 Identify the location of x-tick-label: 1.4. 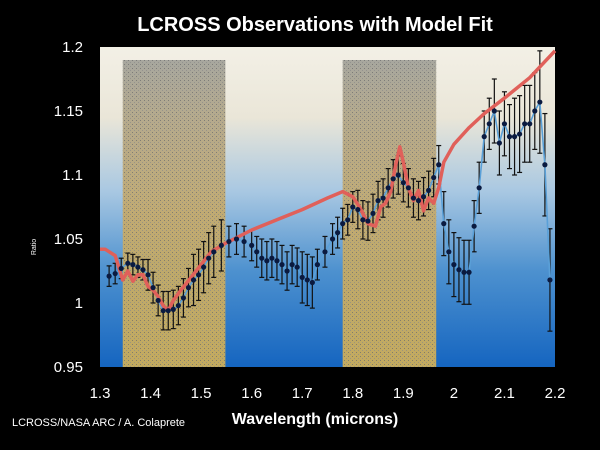
(150, 393).